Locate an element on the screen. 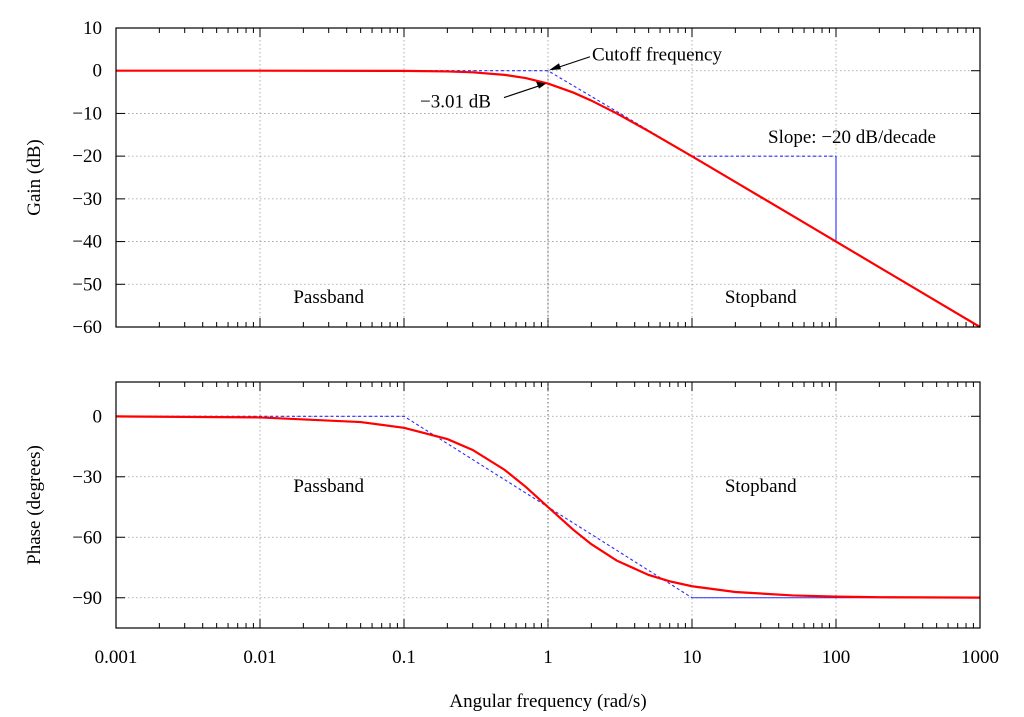 This screenshot has height=717, width=1024. y-tick-label: −40 is located at coordinates (87, 242).